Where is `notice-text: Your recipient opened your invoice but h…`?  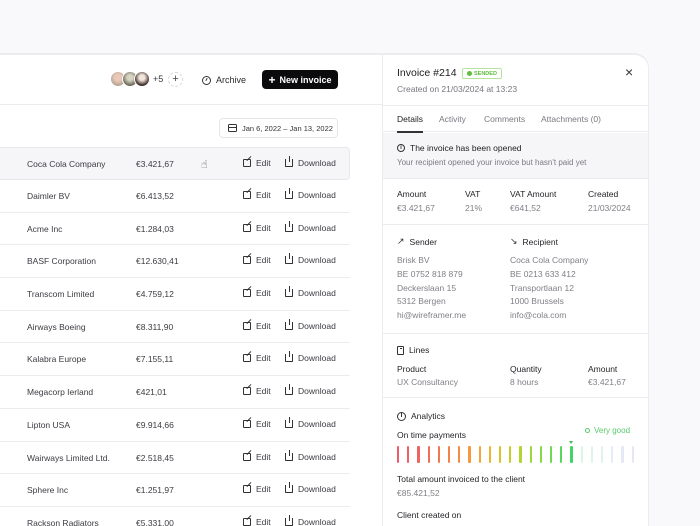 notice-text: Your recipient opened your invoice but h… is located at coordinates (492, 162).